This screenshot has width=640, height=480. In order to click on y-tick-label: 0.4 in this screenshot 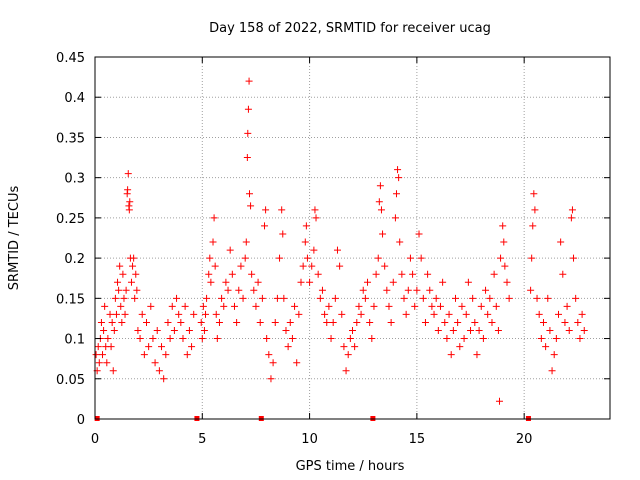, I will do `click(74, 98)`.